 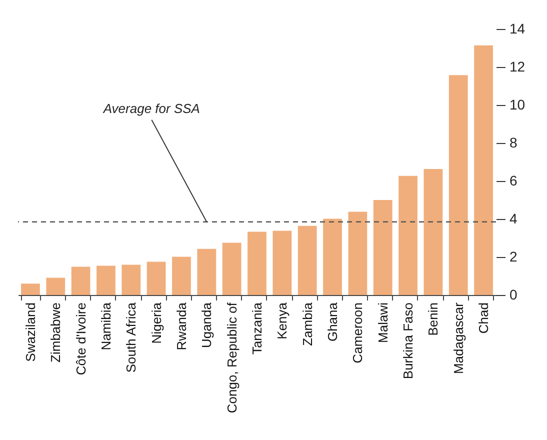 I want to click on y-tick-label: 2, so click(x=514, y=256).